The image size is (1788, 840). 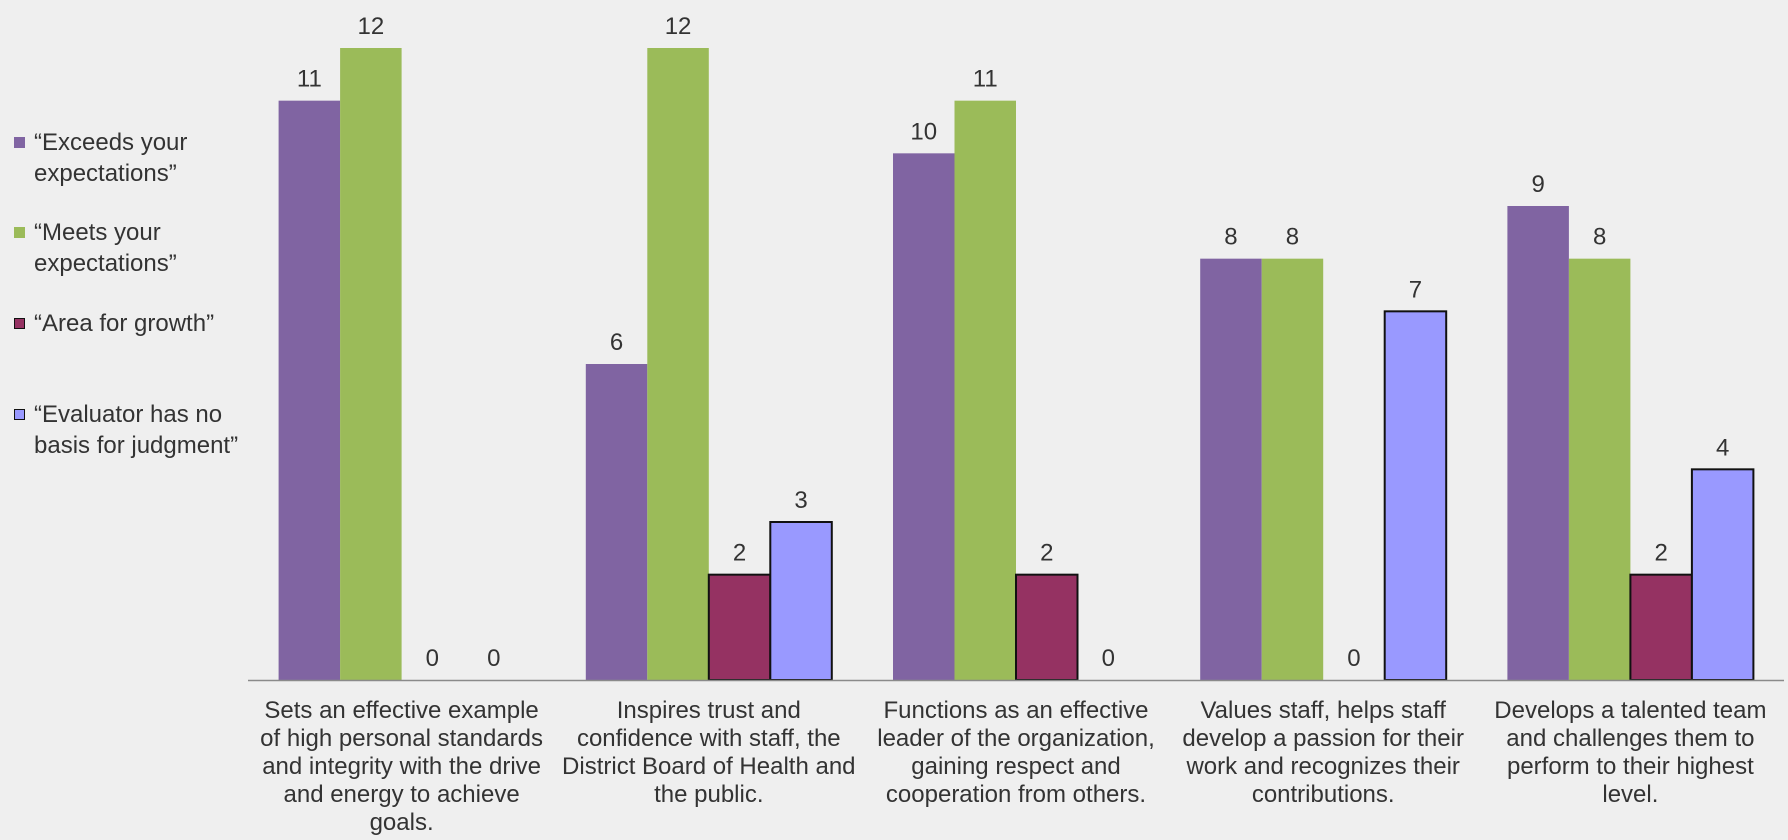 I want to click on legend-swatch-meets, so click(x=19, y=232).